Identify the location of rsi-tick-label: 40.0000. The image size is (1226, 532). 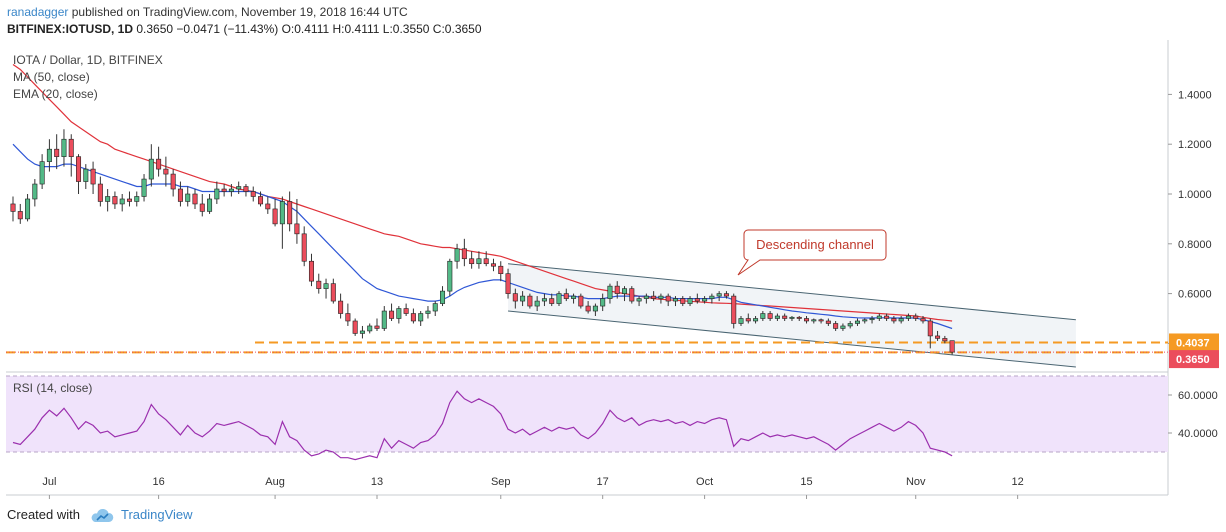
(1198, 434).